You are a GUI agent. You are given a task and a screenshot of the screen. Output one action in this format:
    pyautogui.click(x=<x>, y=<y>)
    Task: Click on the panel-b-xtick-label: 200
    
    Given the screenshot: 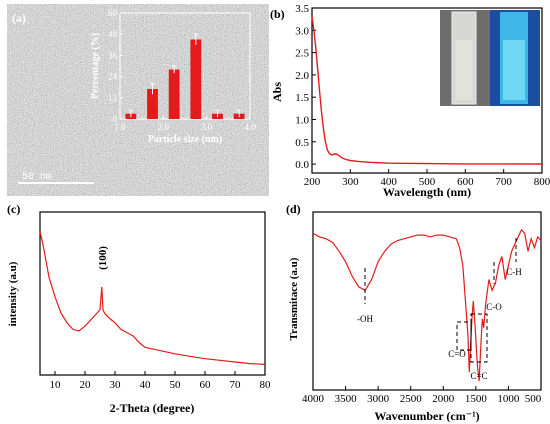 What is the action you would take?
    pyautogui.click(x=312, y=182)
    